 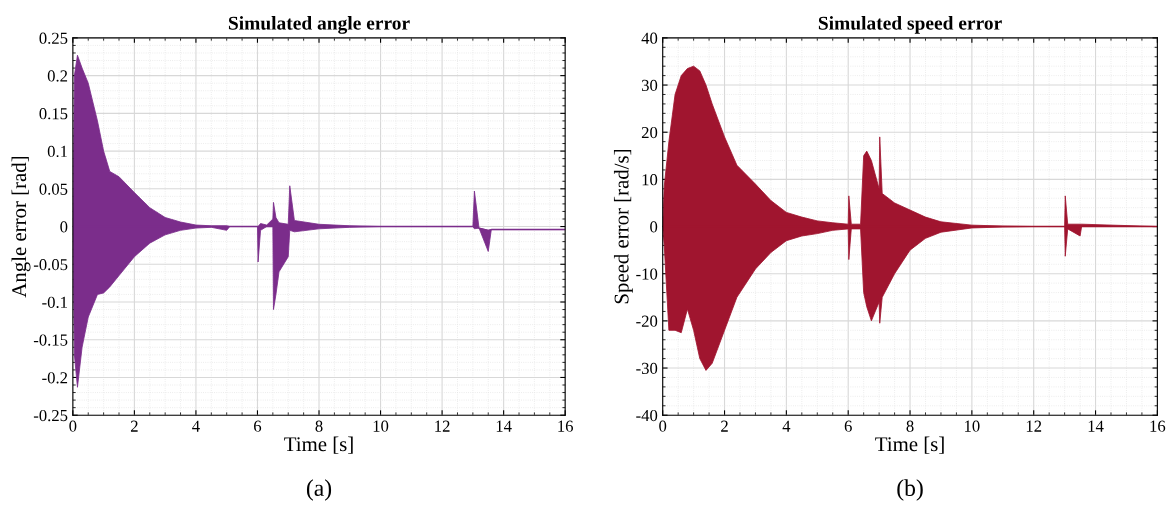 What do you see at coordinates (54, 302) in the screenshot?
I see `y-tick-label: -0.1` at bounding box center [54, 302].